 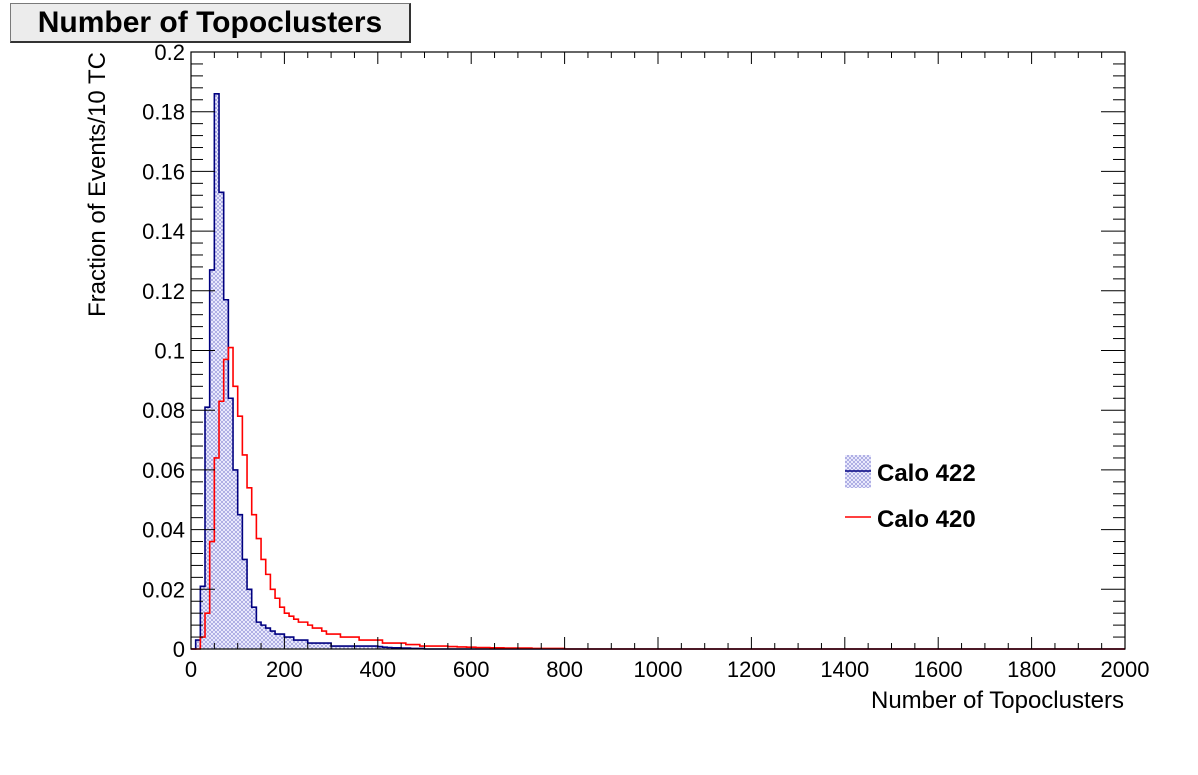 What do you see at coordinates (926, 473) in the screenshot?
I see `legend-label-calo-422: Calo 422` at bounding box center [926, 473].